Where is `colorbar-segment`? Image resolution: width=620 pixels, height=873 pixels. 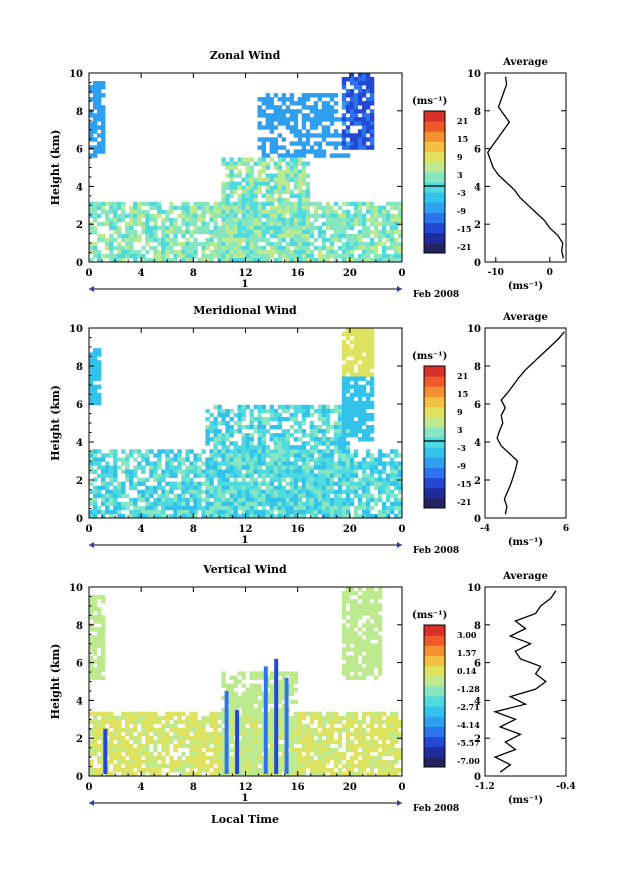
colorbar-segment is located at coordinates (434, 238).